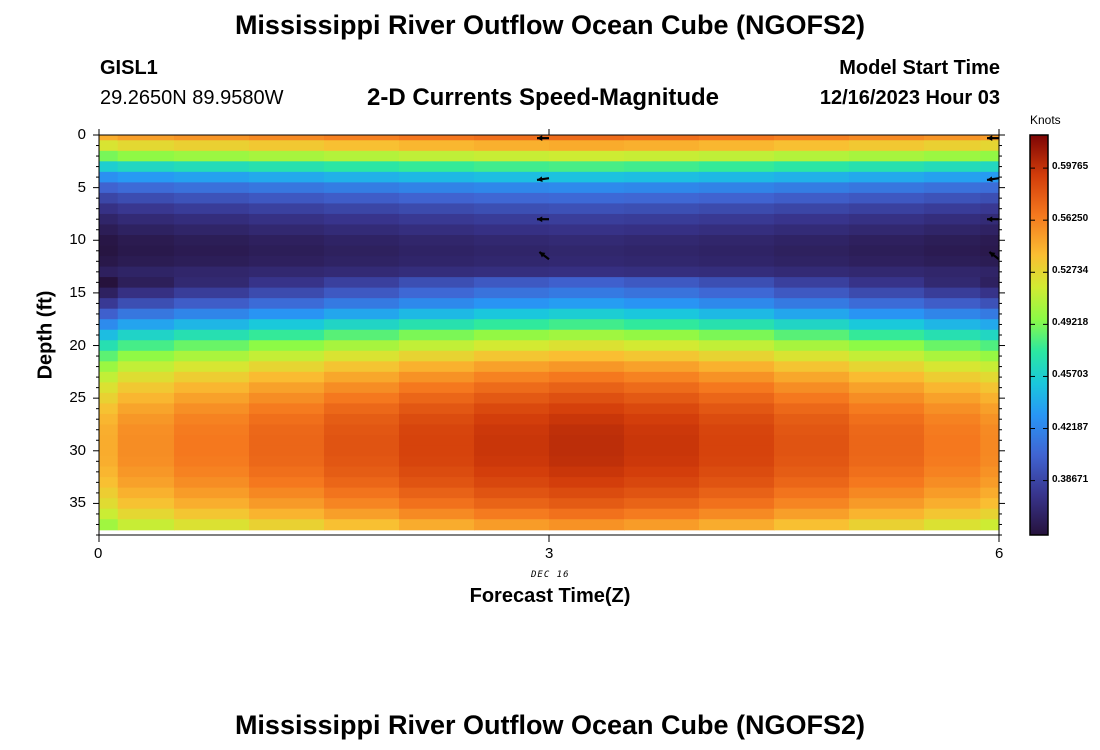 The image size is (1100, 750). What do you see at coordinates (1070, 167) in the screenshot?
I see `colorbar-tick-label: 0.59765` at bounding box center [1070, 167].